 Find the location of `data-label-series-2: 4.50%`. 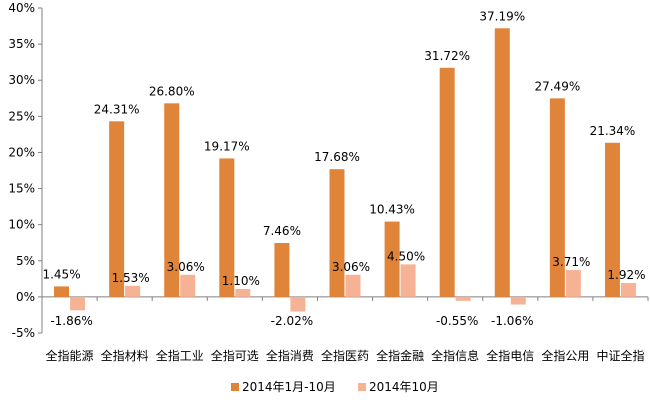

data-label-series-2: 4.50% is located at coordinates (406, 256).